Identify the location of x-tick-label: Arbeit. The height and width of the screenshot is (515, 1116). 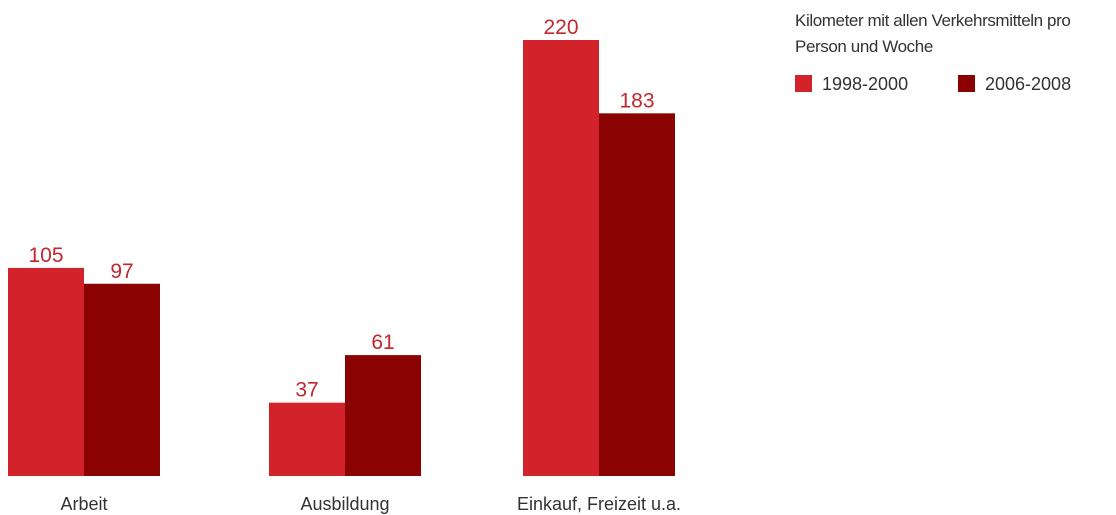
(83, 504).